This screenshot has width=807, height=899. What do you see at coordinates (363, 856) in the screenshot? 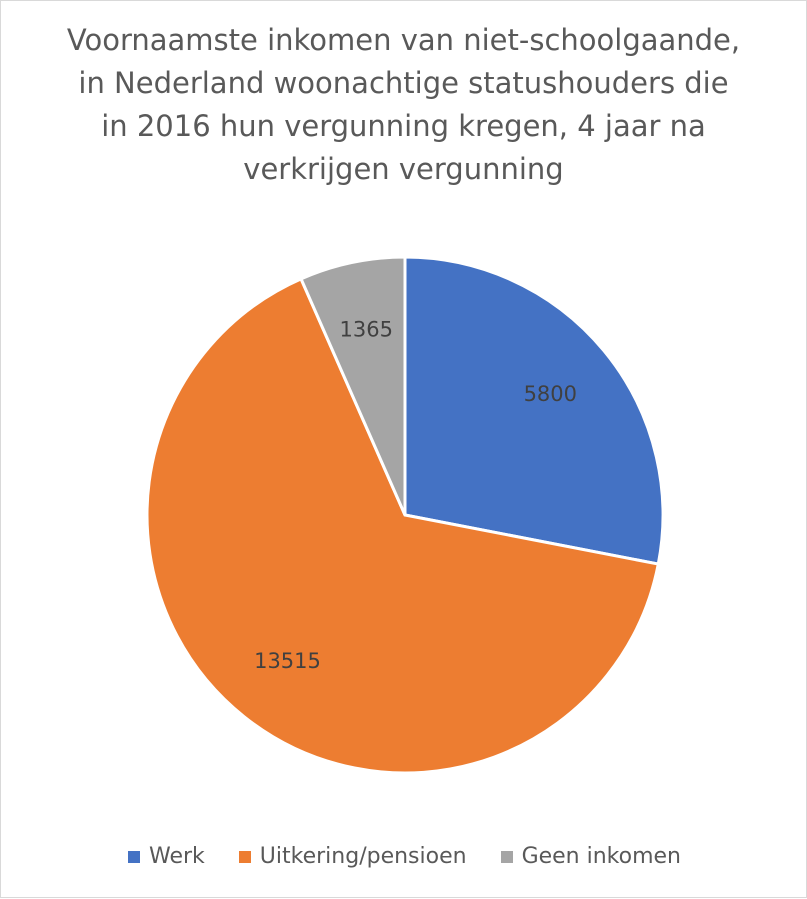
I see `legend-label-uitkering: Uitkering/pensioen` at bounding box center [363, 856].